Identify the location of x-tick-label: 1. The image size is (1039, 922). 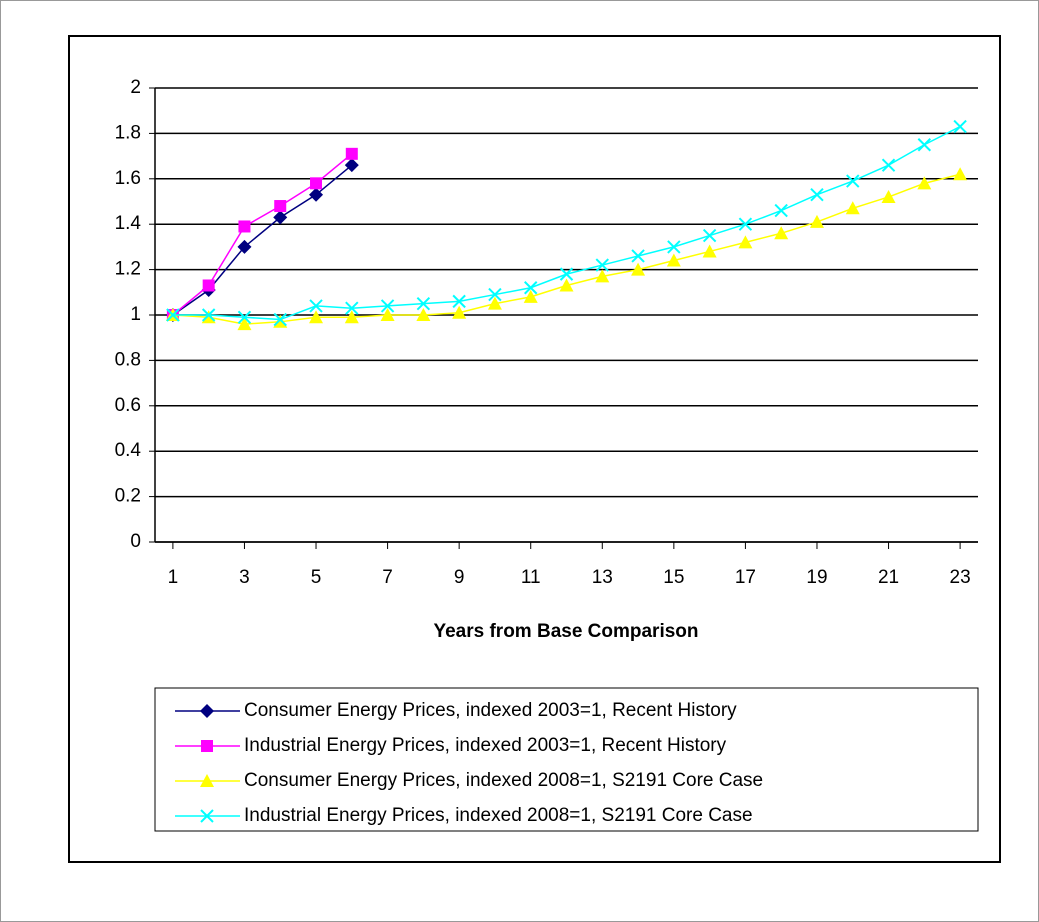
(173, 577).